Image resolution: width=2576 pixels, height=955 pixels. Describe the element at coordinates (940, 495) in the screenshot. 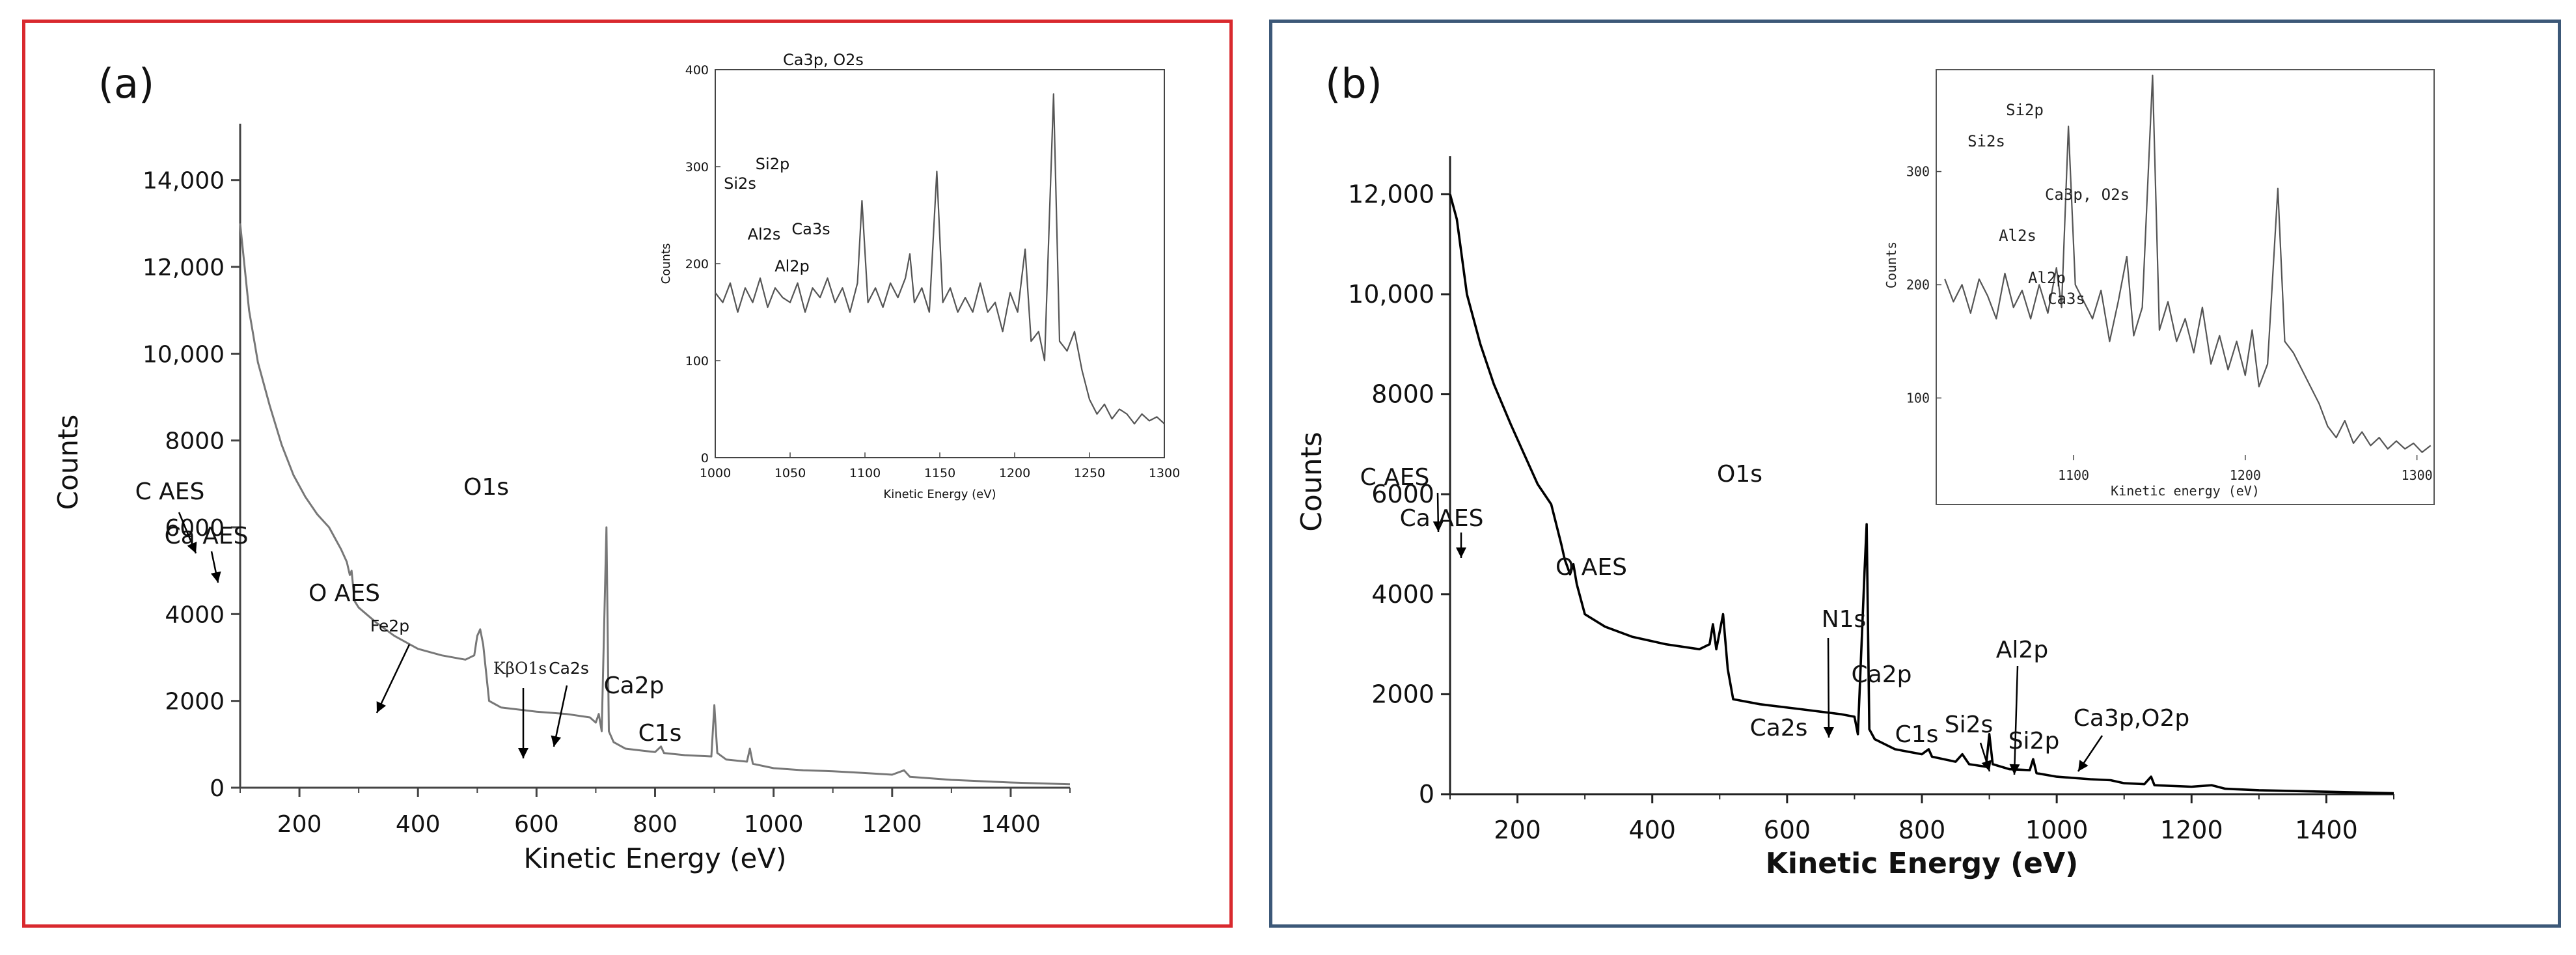

I see `inset-x-axis-label: Kinetic Energy (eV)` at that location.